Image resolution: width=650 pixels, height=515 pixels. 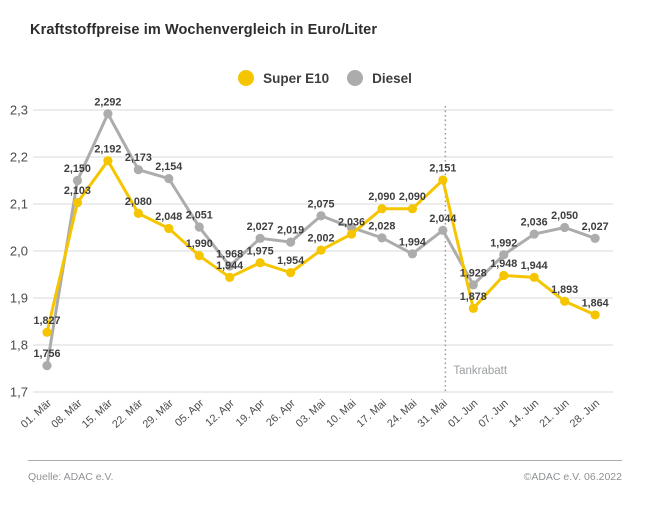 What do you see at coordinates (67, 414) in the screenshot?
I see `x-axis-tick-label: 08. Mär` at bounding box center [67, 414].